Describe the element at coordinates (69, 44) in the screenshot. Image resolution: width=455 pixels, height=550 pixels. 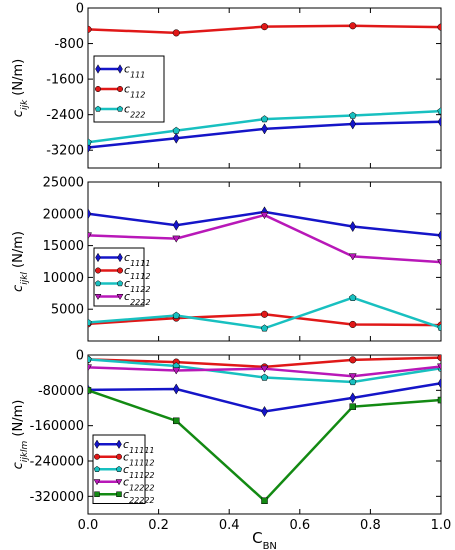
I see `y-tick-label: -800` at that location.